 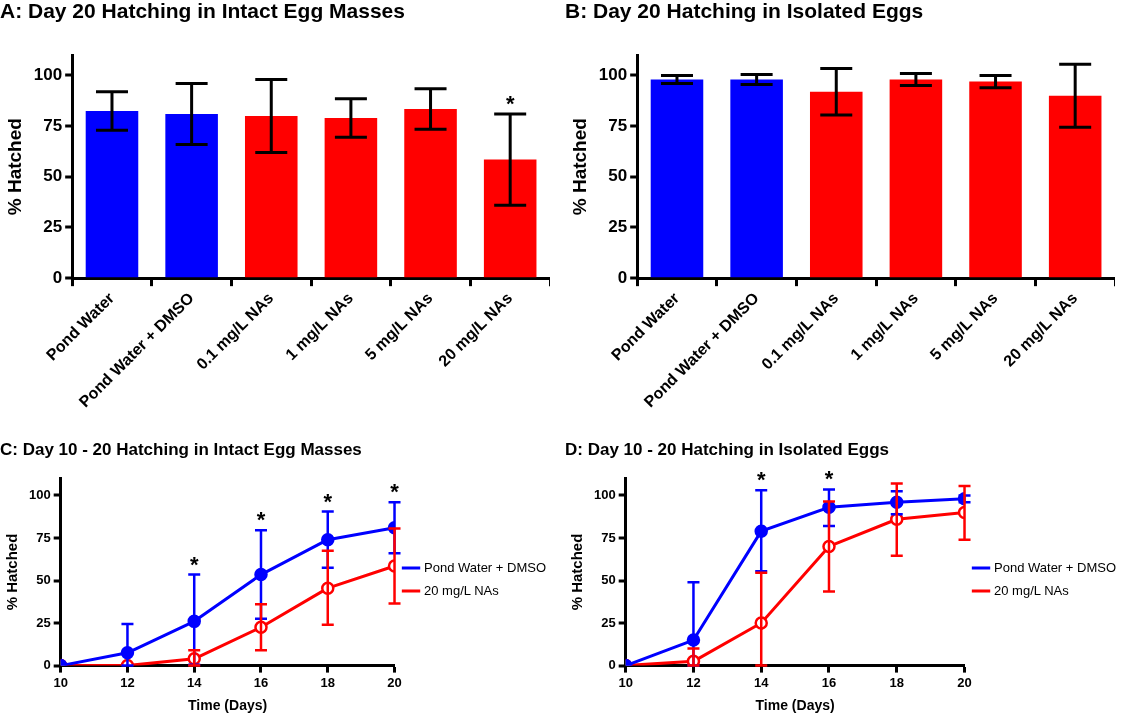 What do you see at coordinates (181, 449) in the screenshot?
I see `chart-title: C: Day 10 - 20 Hatching in Intact Egg Masses` at bounding box center [181, 449].